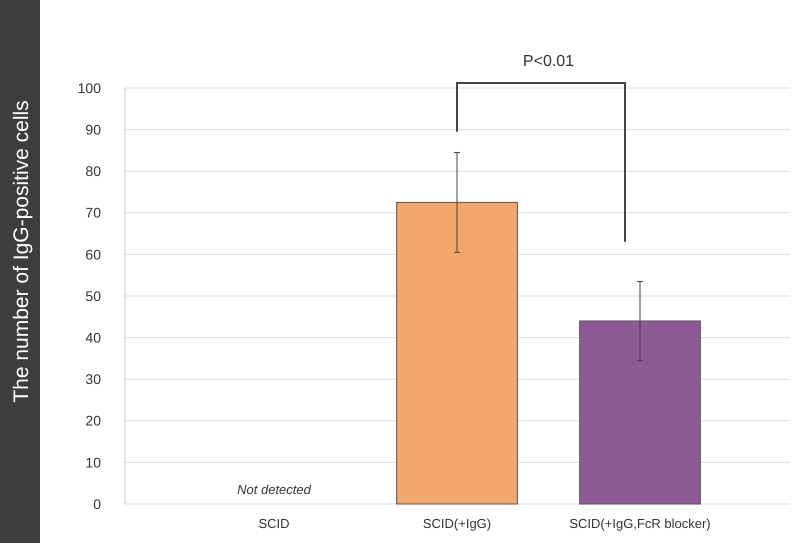  Describe the element at coordinates (93, 296) in the screenshot. I see `y-tick-label: 50` at that location.